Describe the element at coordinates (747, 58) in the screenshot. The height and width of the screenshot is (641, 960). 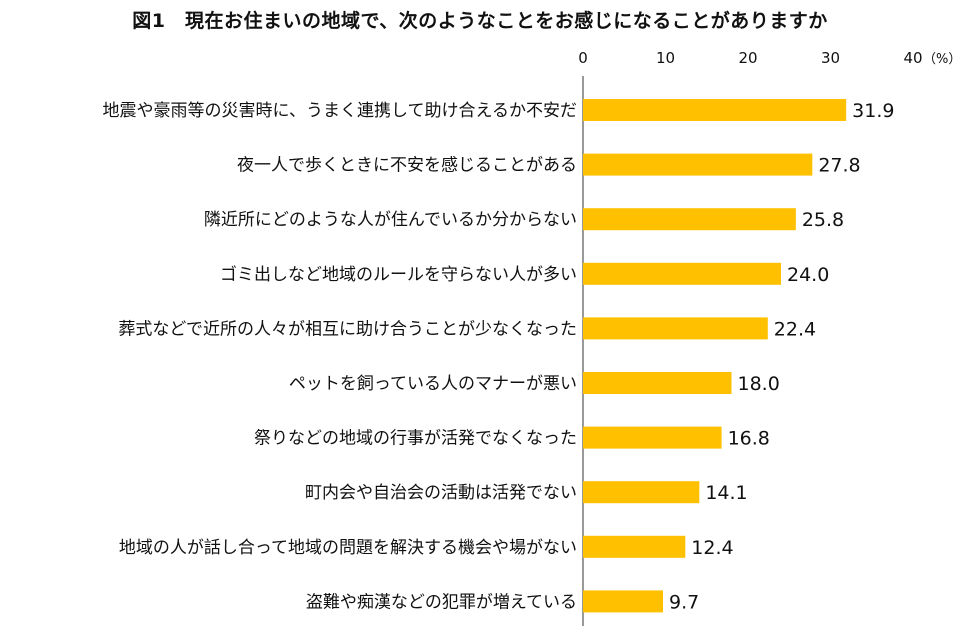
I see `x-tick-label-20: 20` at that location.